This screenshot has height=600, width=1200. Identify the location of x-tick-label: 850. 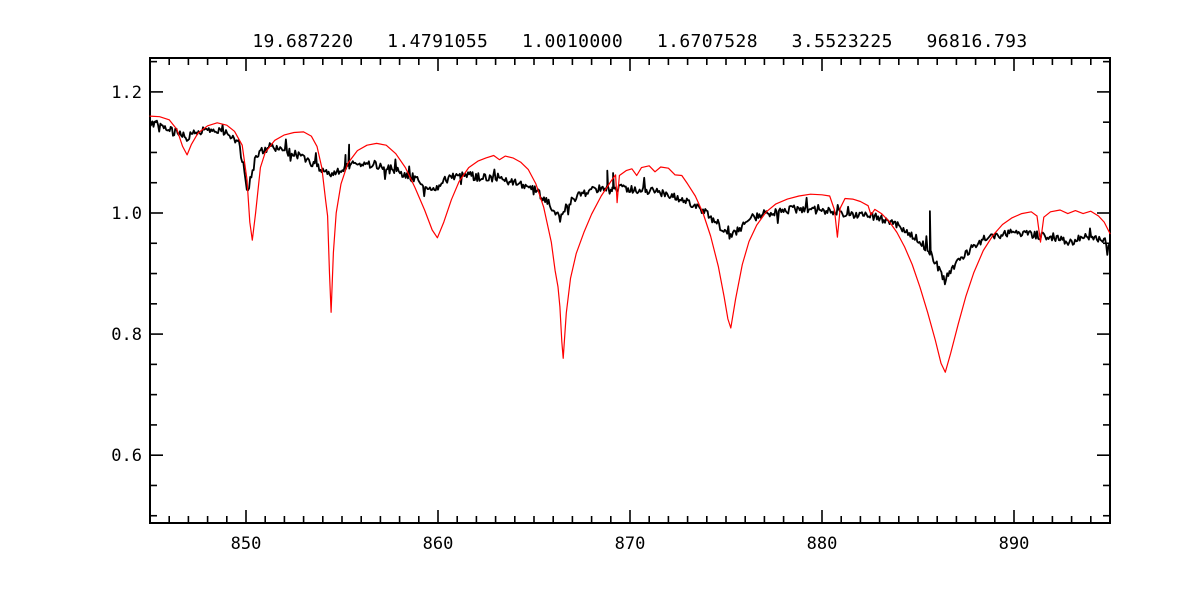
(246, 544).